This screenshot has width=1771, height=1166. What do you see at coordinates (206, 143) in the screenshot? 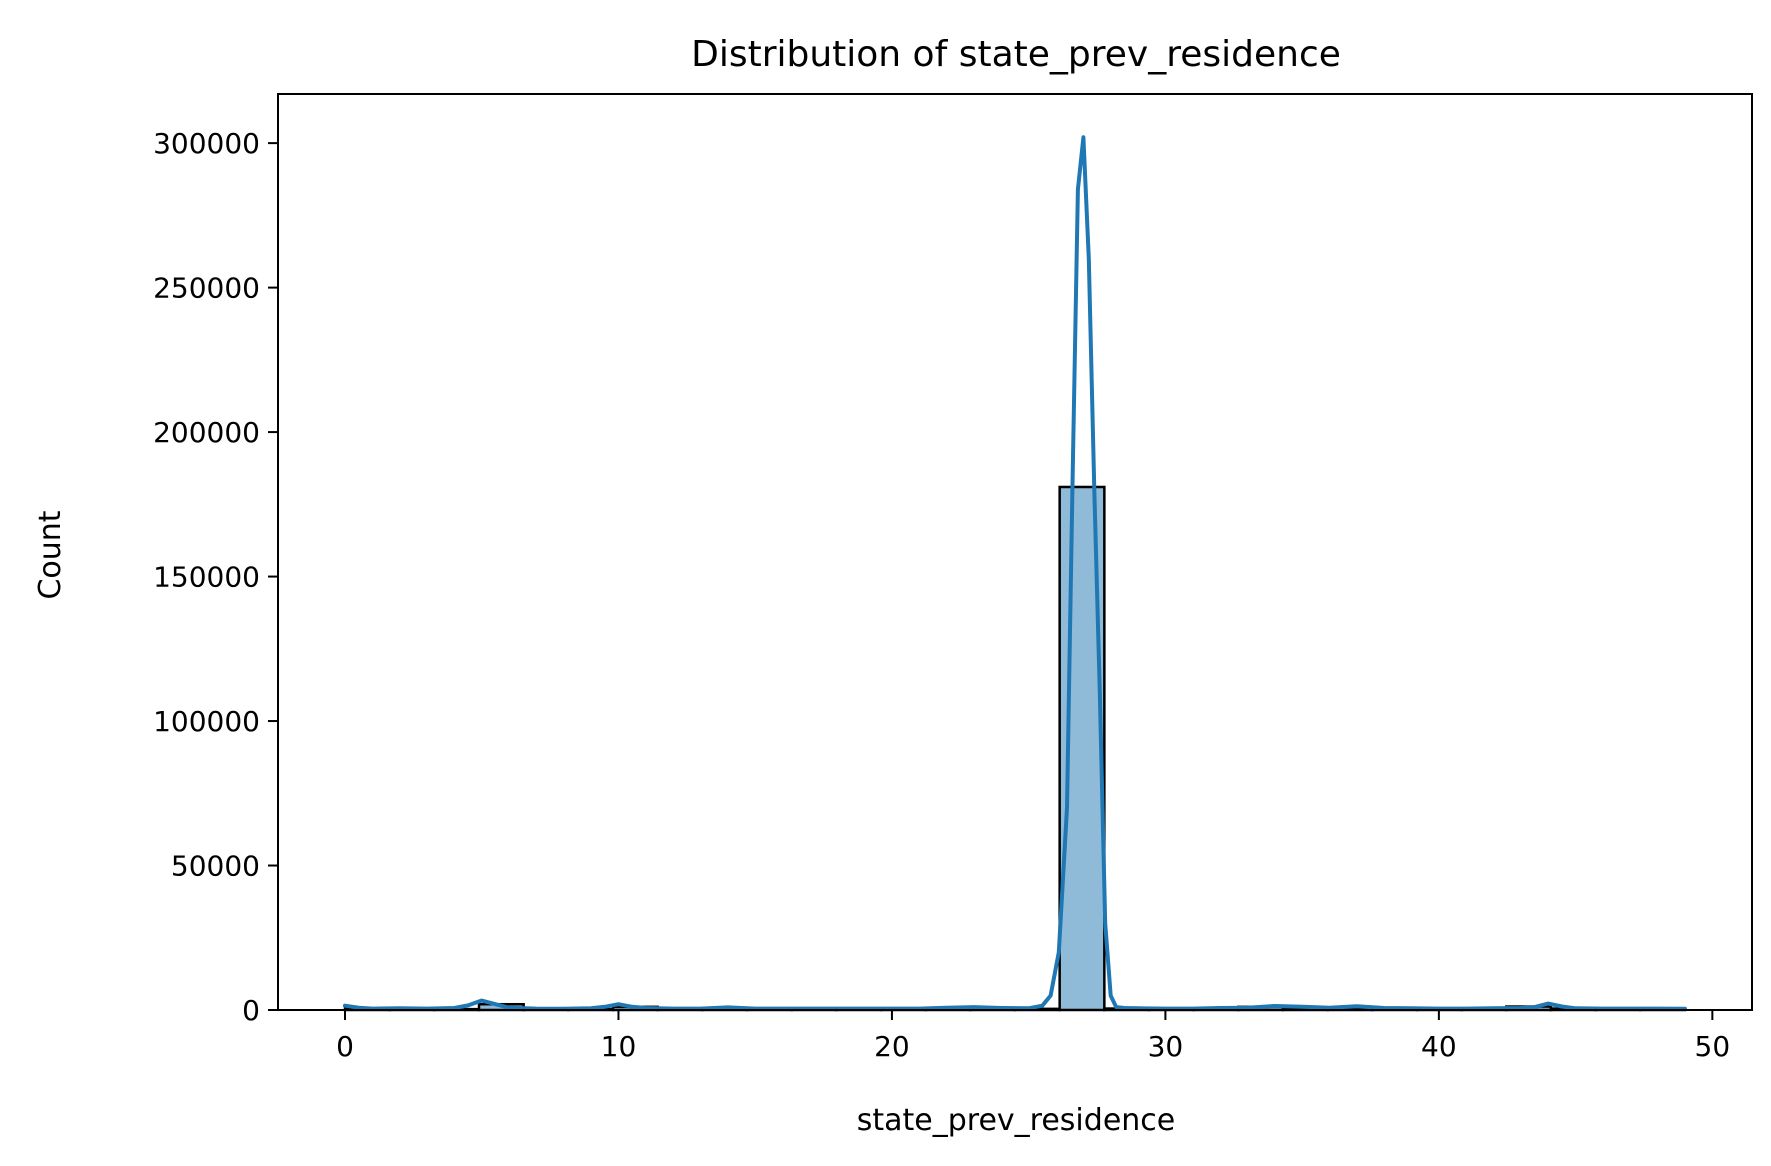
I see `y-tick-label: 300000` at bounding box center [206, 143].